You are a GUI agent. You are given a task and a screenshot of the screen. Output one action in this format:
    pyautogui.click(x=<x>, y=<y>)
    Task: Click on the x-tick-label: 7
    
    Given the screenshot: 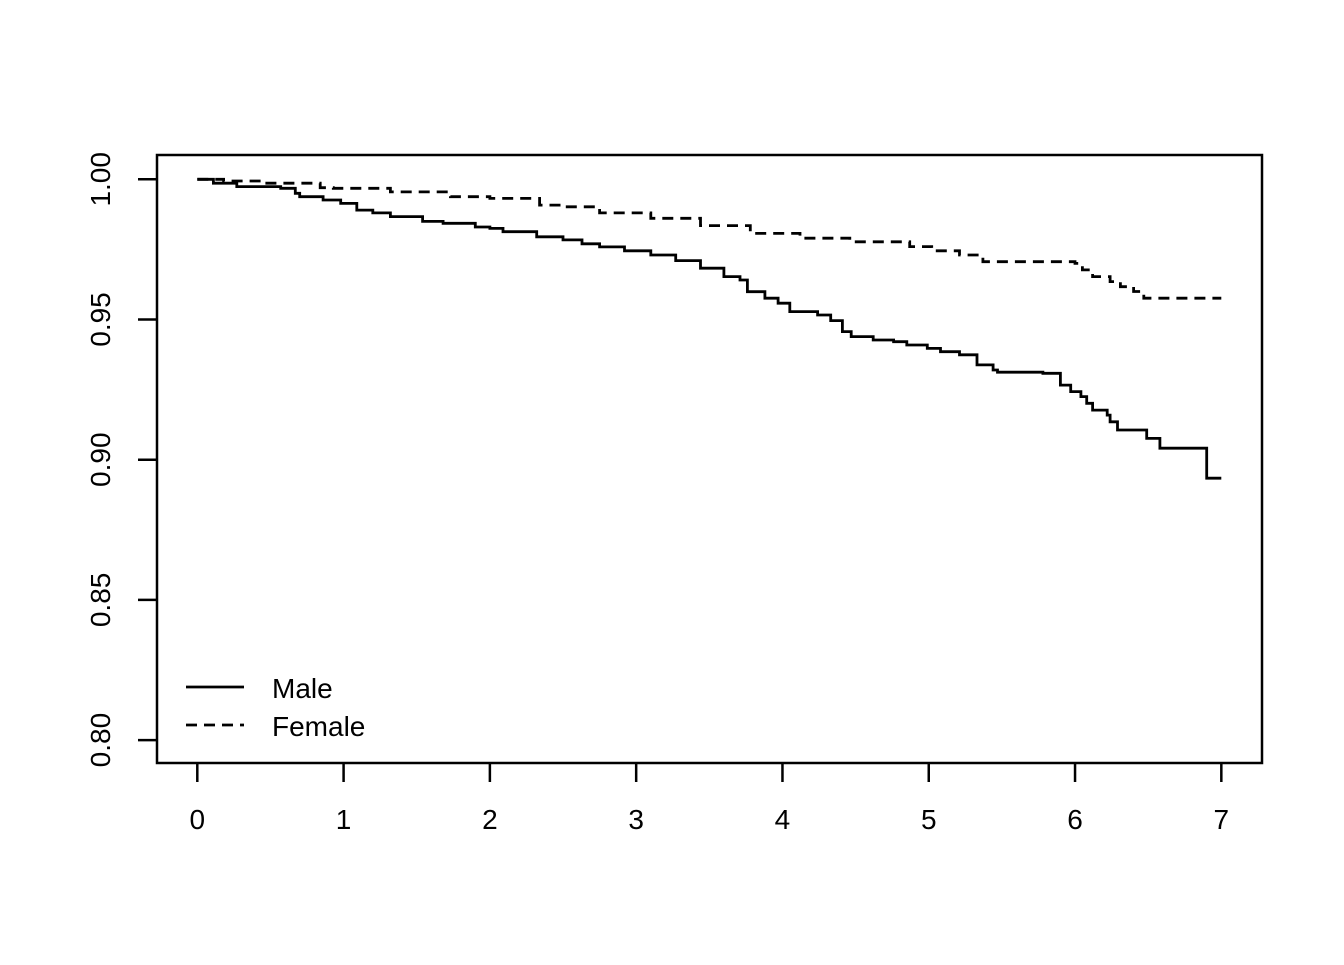 What is the action you would take?
    pyautogui.click(x=1222, y=819)
    